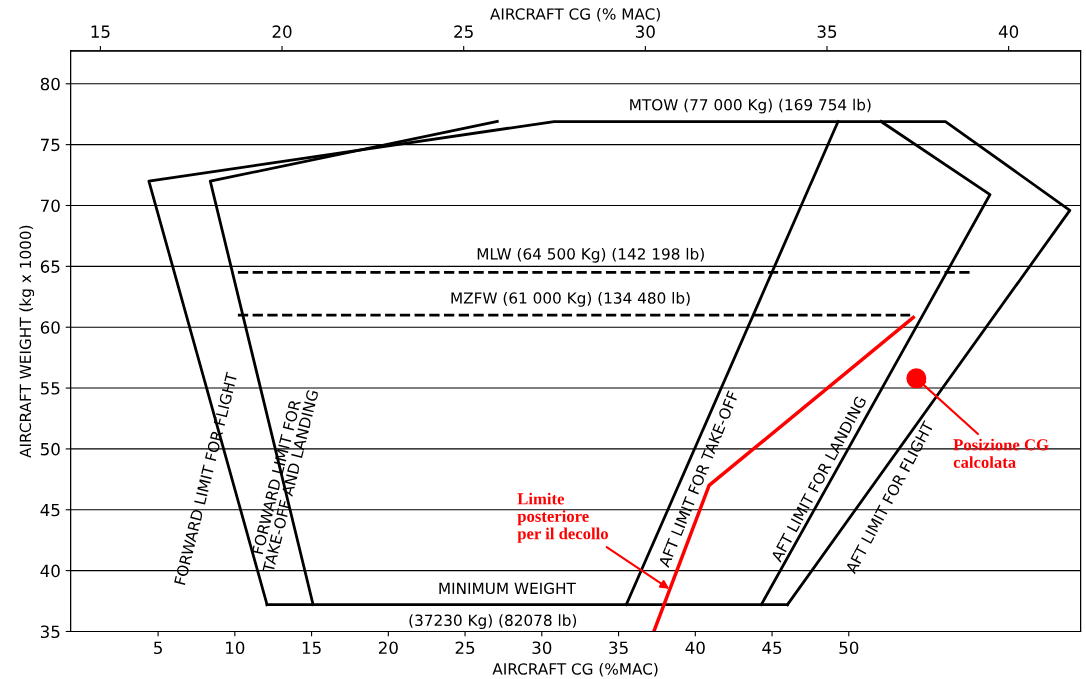  Describe the element at coordinates (1001, 453) in the screenshot. I see `annotation: Posizione CG calcolata` at that location.